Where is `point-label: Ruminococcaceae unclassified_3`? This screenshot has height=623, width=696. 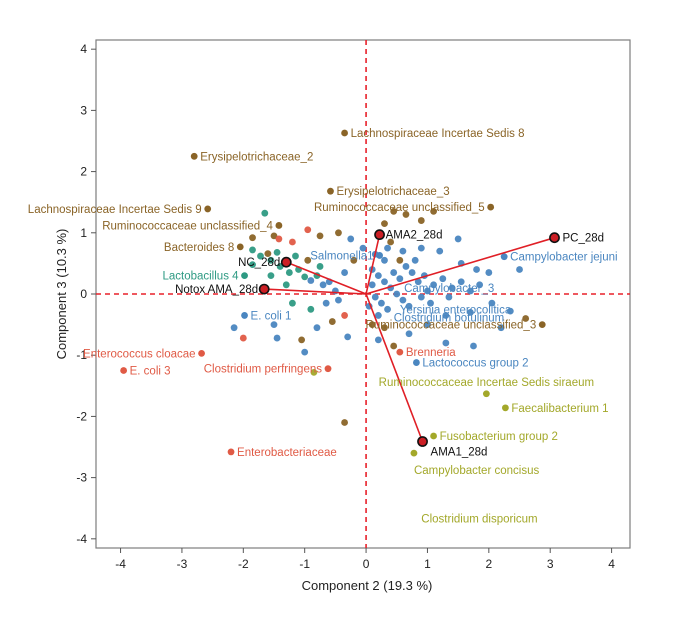 point-label: Ruminococcaceae unclassified_3 is located at coordinates (451, 326).